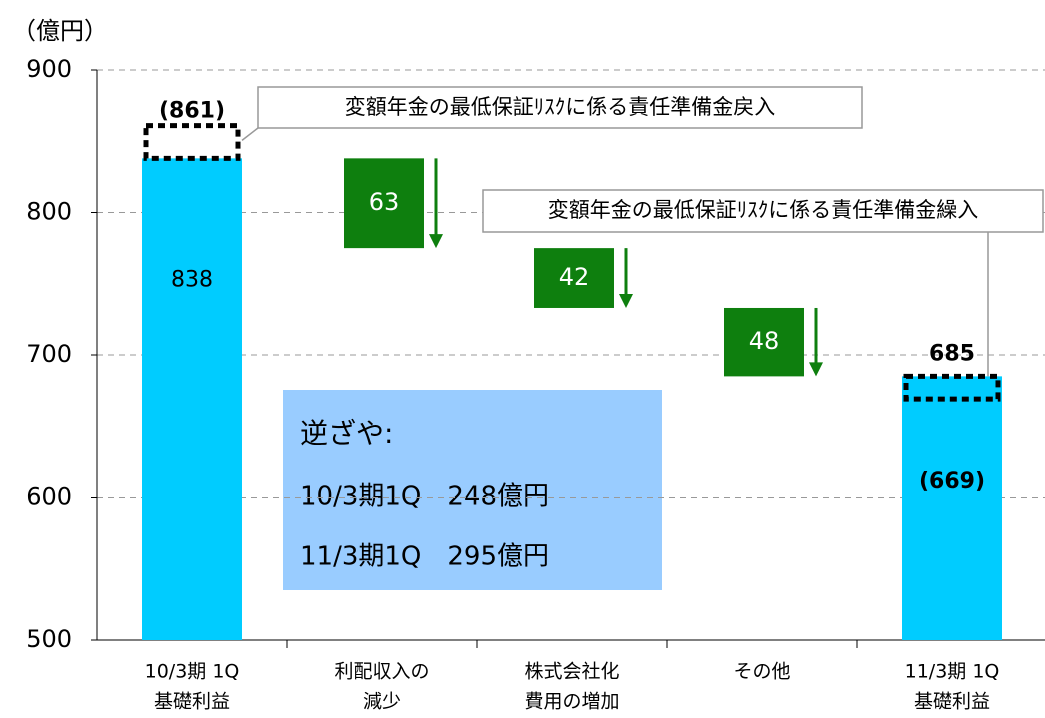  I want to click on x-tick-label: 株式会社化, so click(571, 672).